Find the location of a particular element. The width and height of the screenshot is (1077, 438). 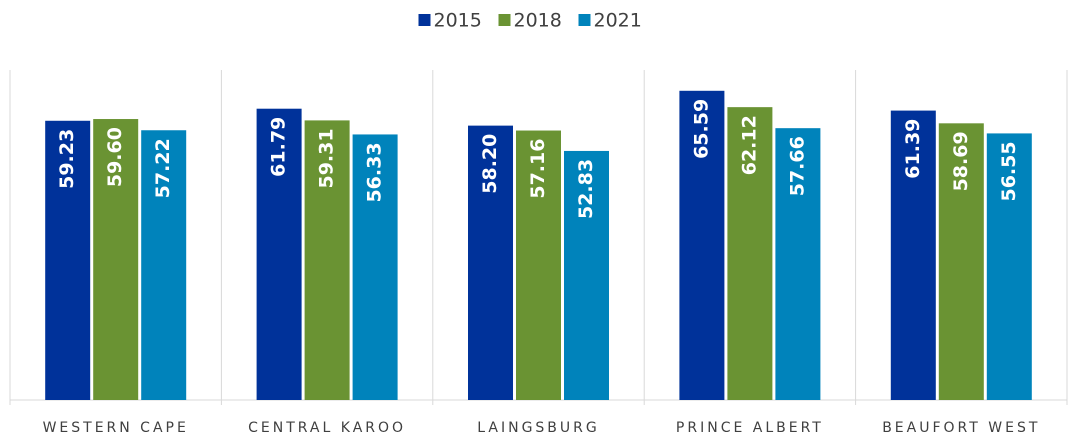

data-label: 52.83 is located at coordinates (586, 189).